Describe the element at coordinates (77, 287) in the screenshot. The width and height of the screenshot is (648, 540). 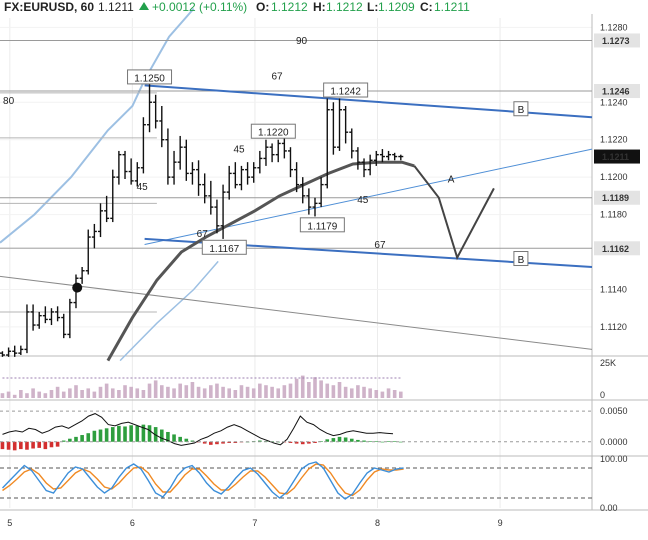
I see `signal-marker-icon` at that location.